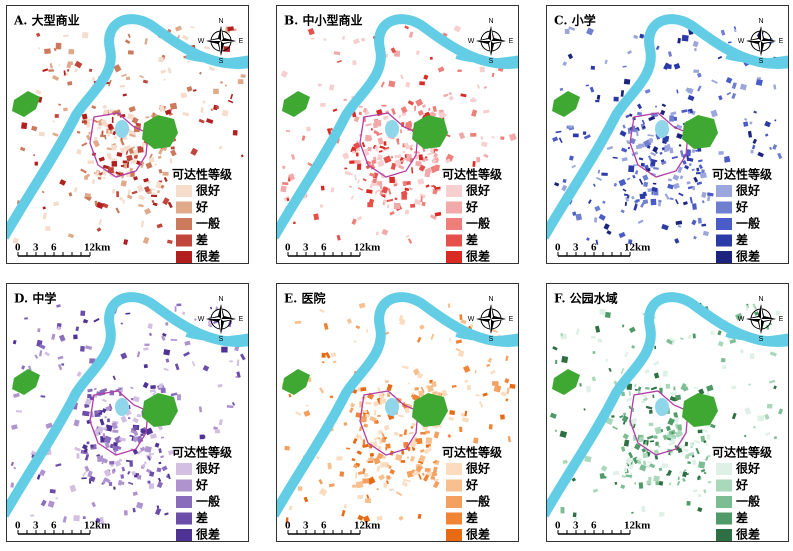  Describe the element at coordinates (392, 407) in the screenshot. I see `lake` at that location.